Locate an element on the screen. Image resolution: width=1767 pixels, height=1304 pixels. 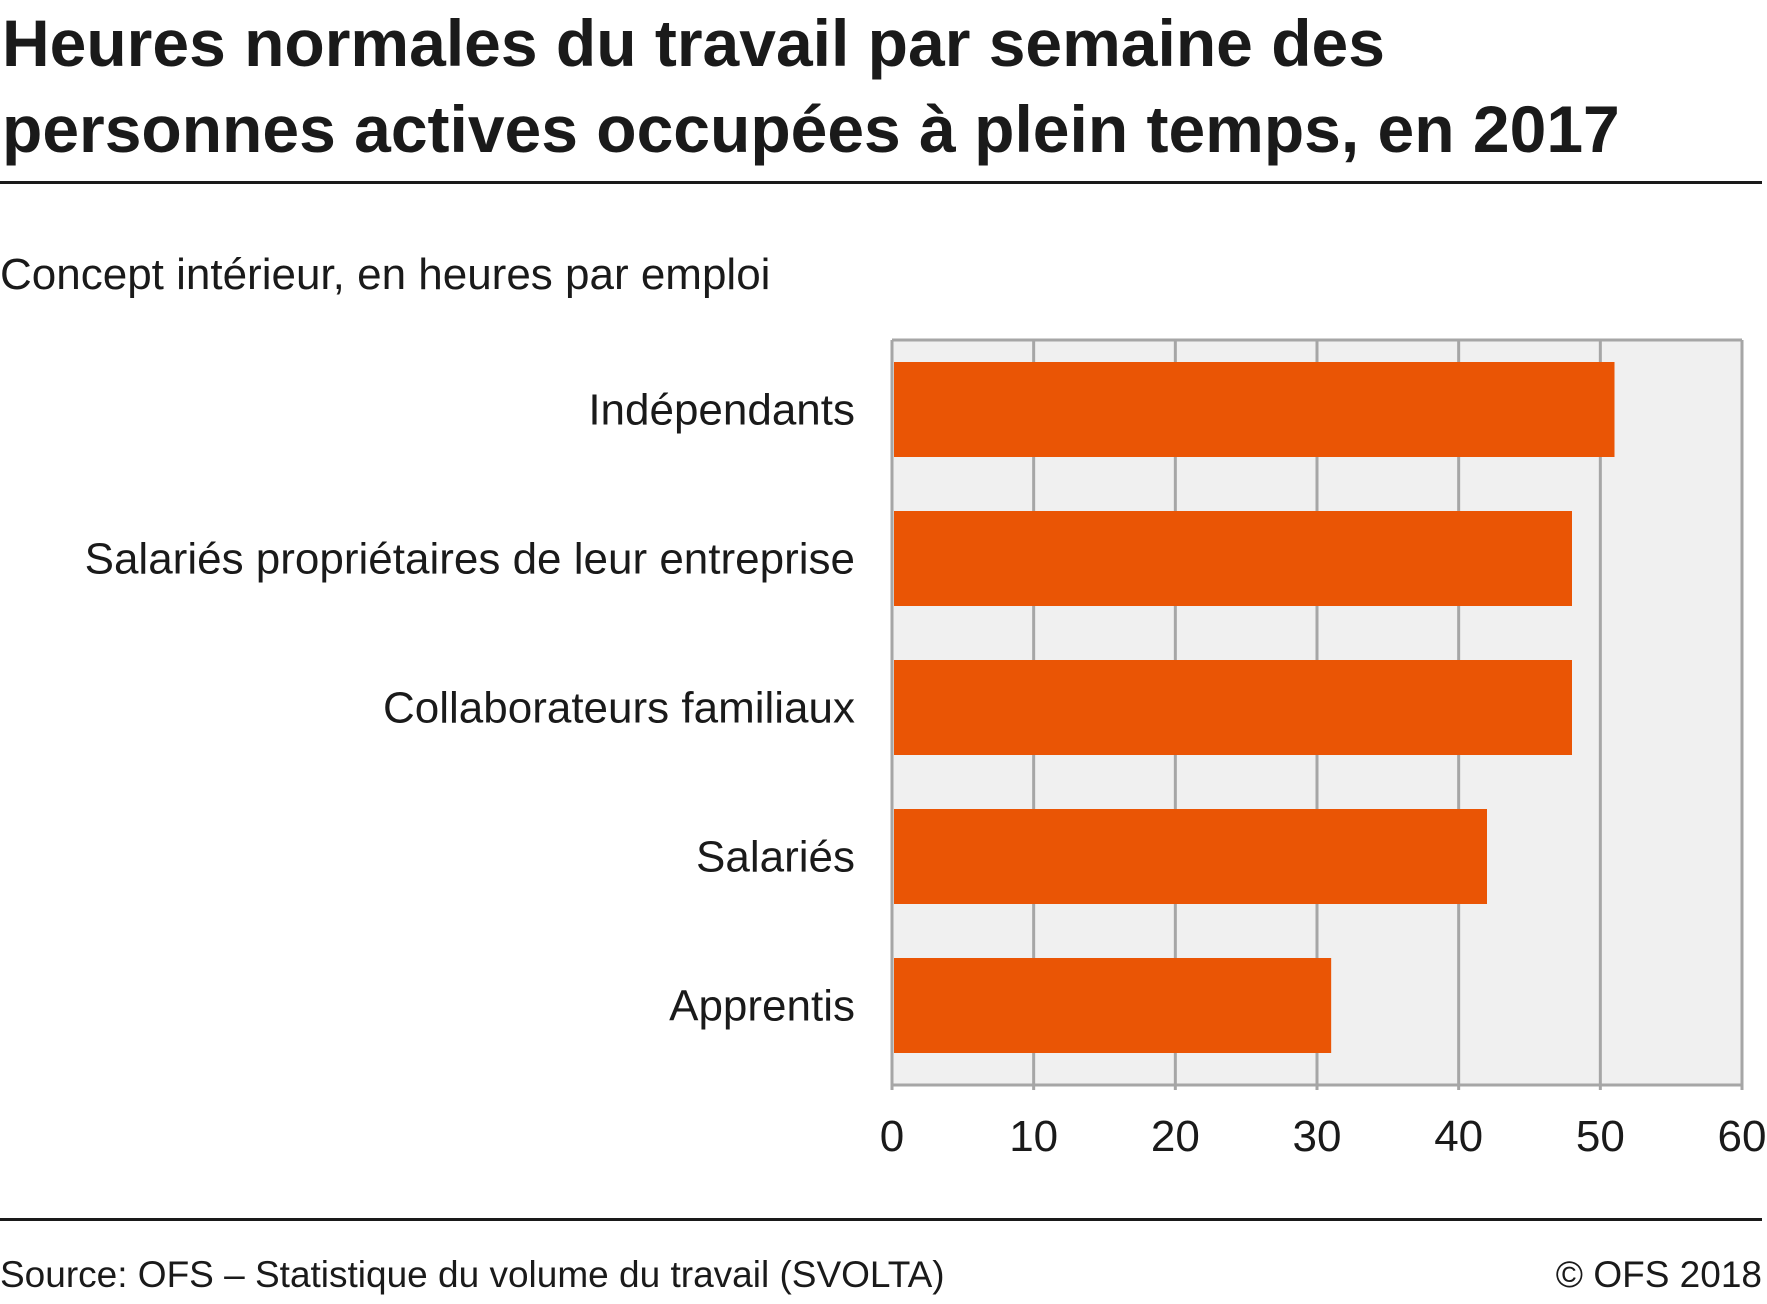
x-tick-labels: 0 10 20 30 40 50 60 is located at coordinates (1323, 1136).